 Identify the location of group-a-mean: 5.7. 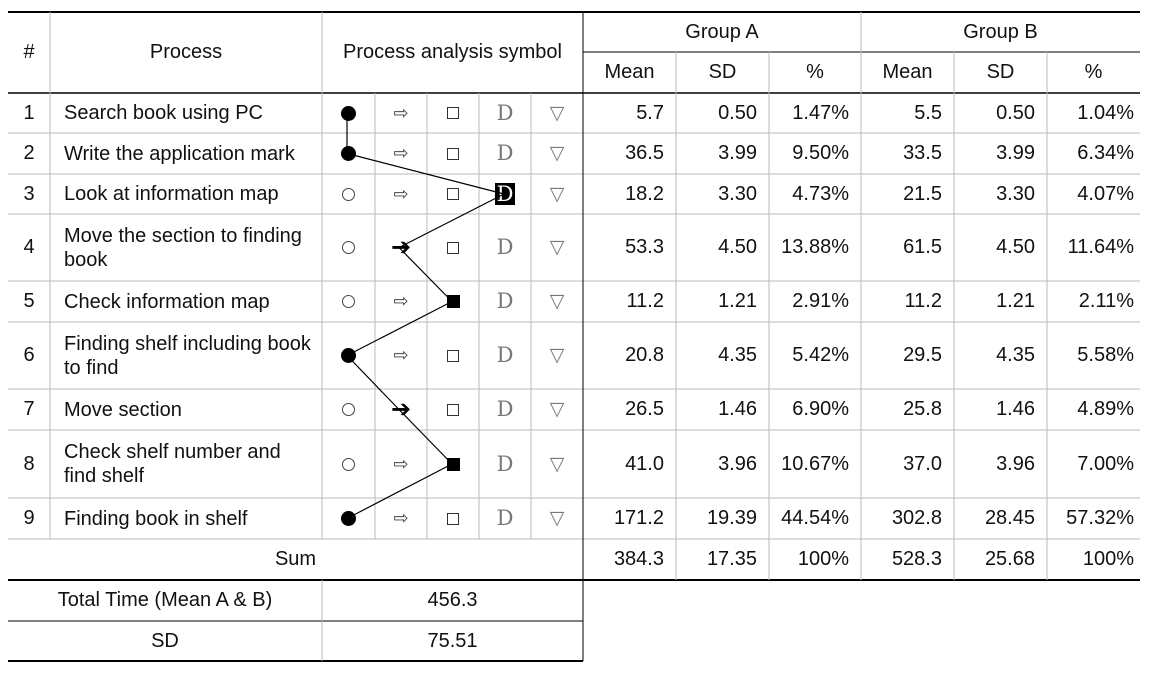
(650, 112).